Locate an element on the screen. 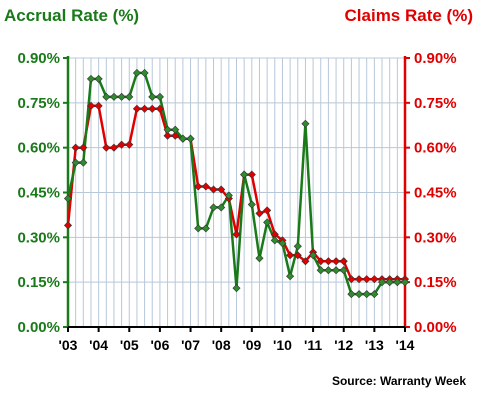 The width and height of the screenshot is (480, 400). right-tick-label: 0.60% is located at coordinates (435, 148).